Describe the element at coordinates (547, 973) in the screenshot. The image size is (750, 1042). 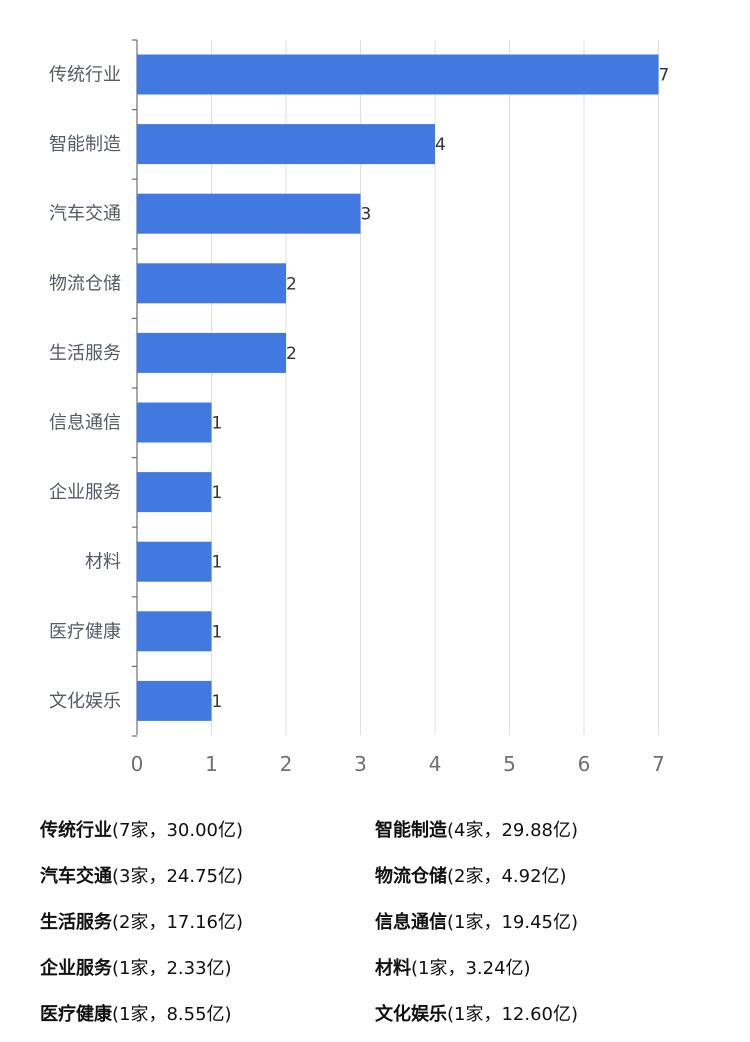
I see `summary-item: 材料(1家，3.24亿)` at that location.